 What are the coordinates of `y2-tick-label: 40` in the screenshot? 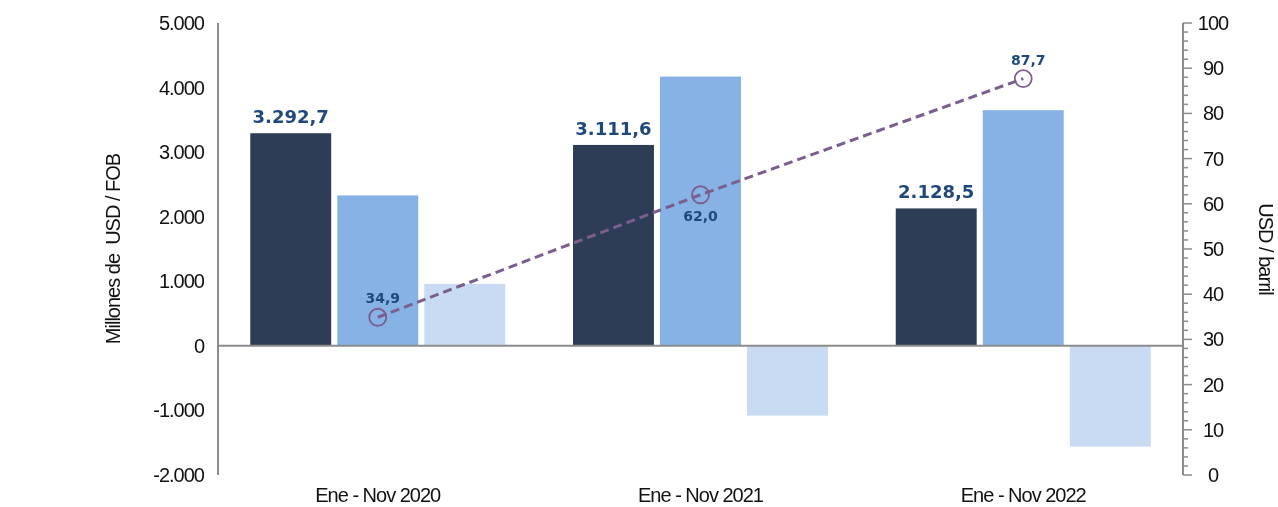 It's located at (1213, 294).